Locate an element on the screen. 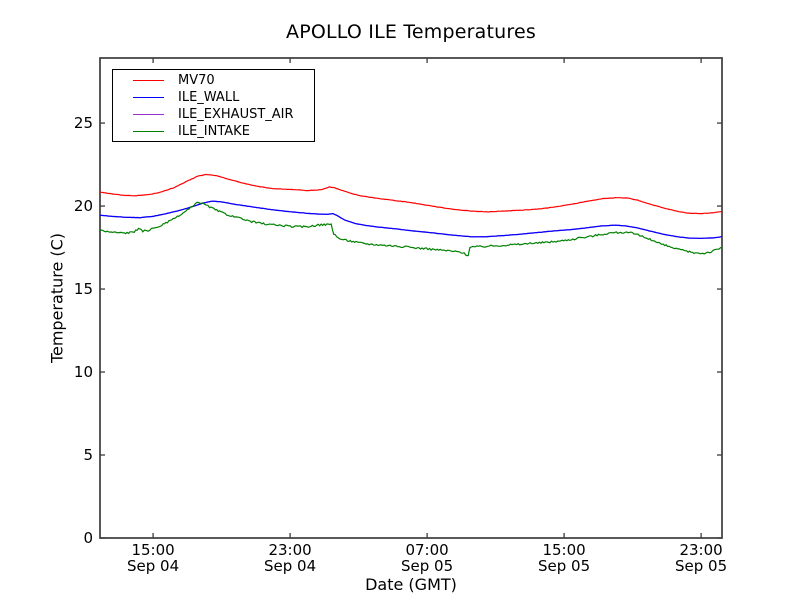  legend-item-mv70: MV70 is located at coordinates (213, 80).